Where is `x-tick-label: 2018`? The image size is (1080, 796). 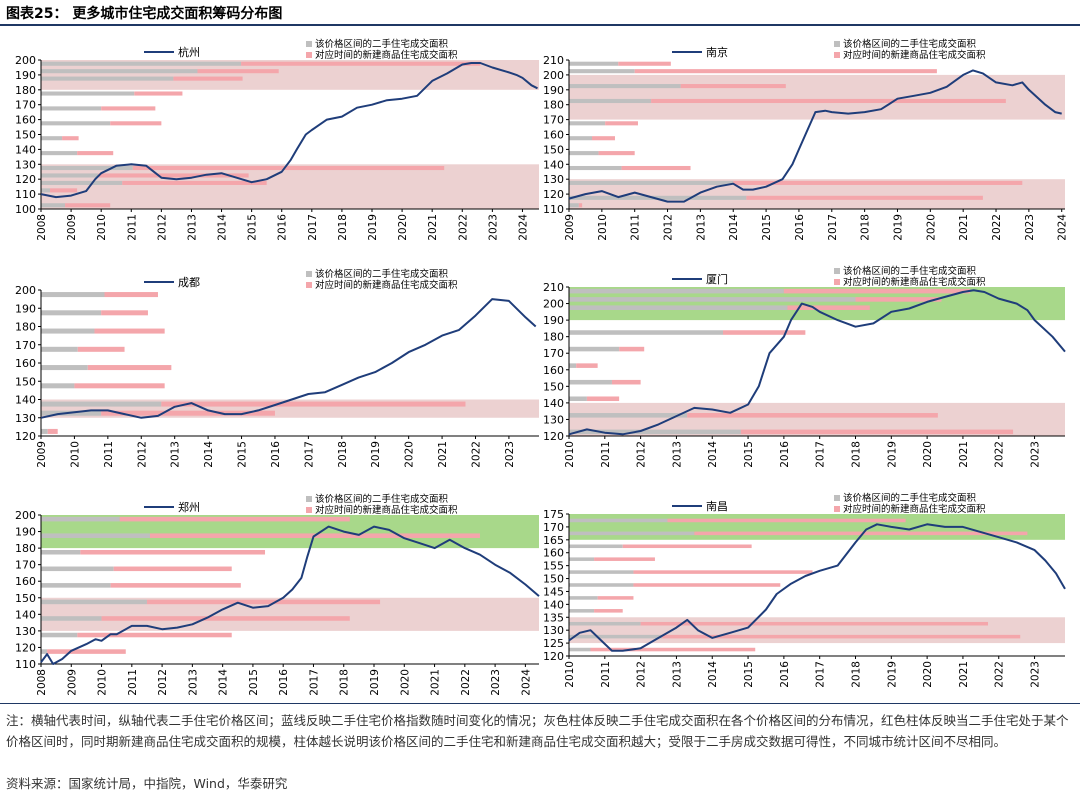 x-tick-label: 2018 is located at coordinates (866, 227).